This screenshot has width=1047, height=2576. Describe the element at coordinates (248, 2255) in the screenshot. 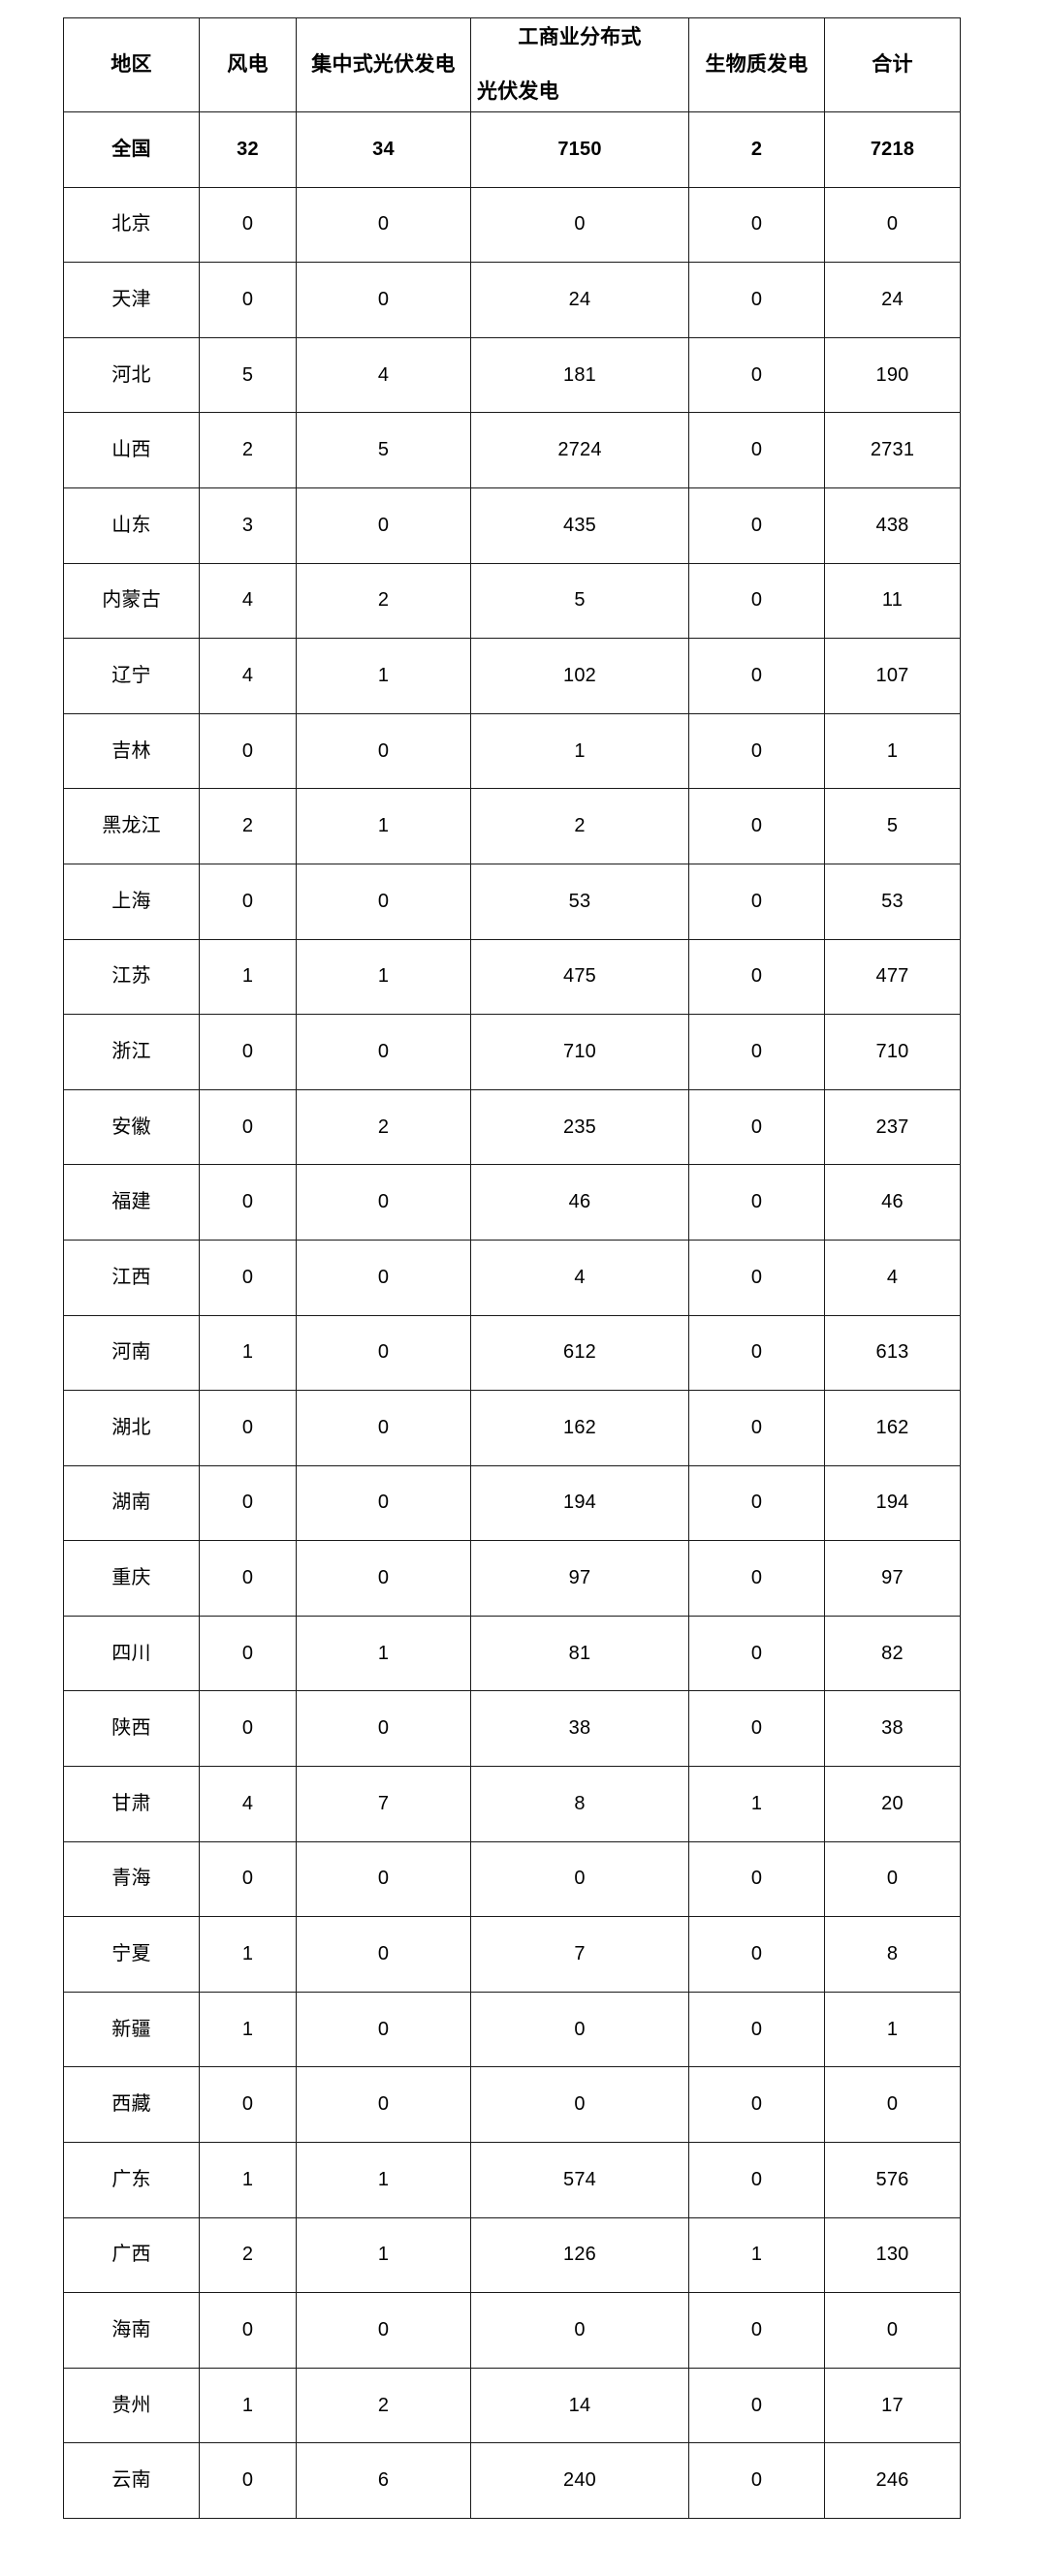

I see `cell-wind: 2` at that location.